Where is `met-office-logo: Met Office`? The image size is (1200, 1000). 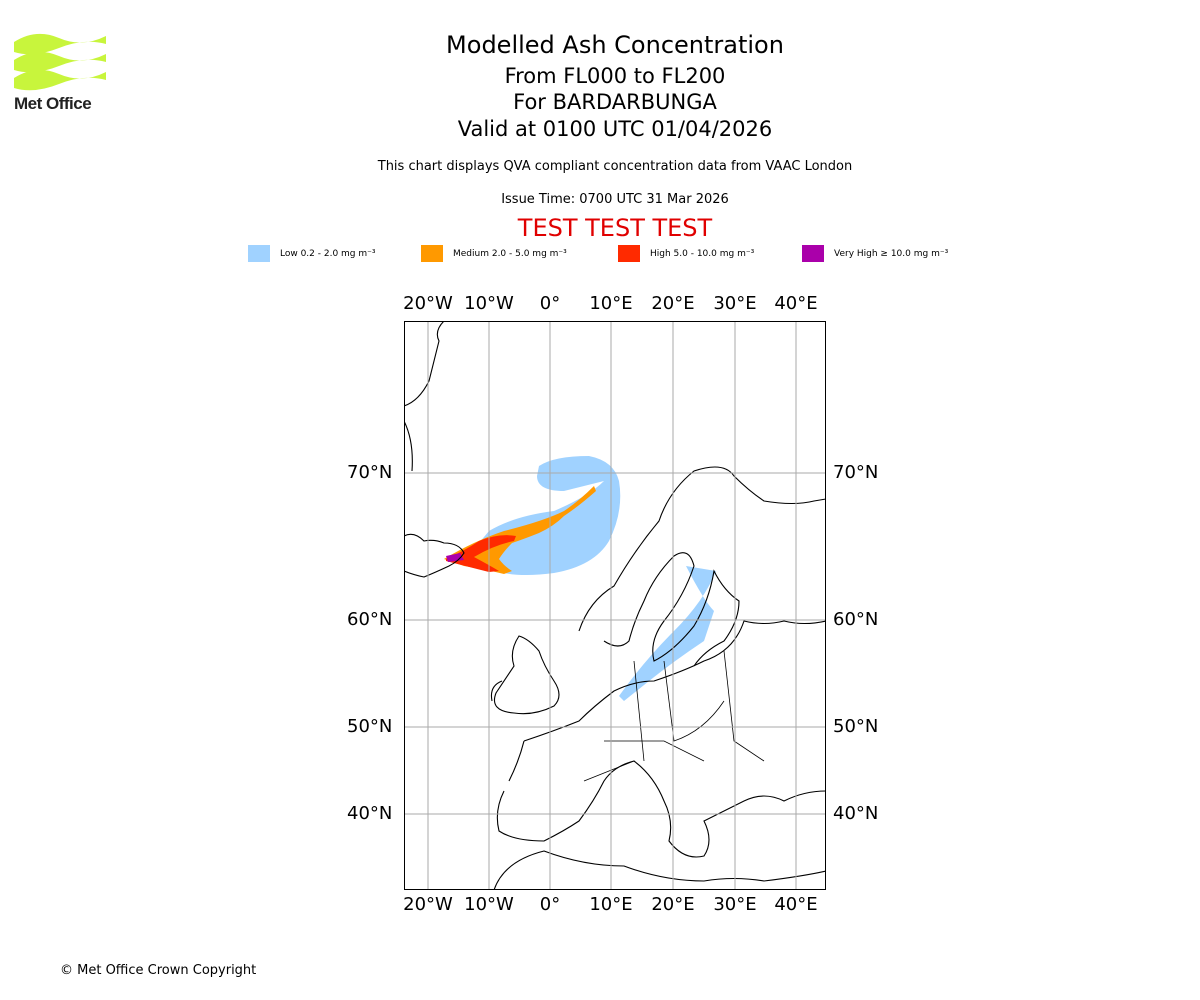 met-office-logo: Met Office is located at coordinates (60, 72).